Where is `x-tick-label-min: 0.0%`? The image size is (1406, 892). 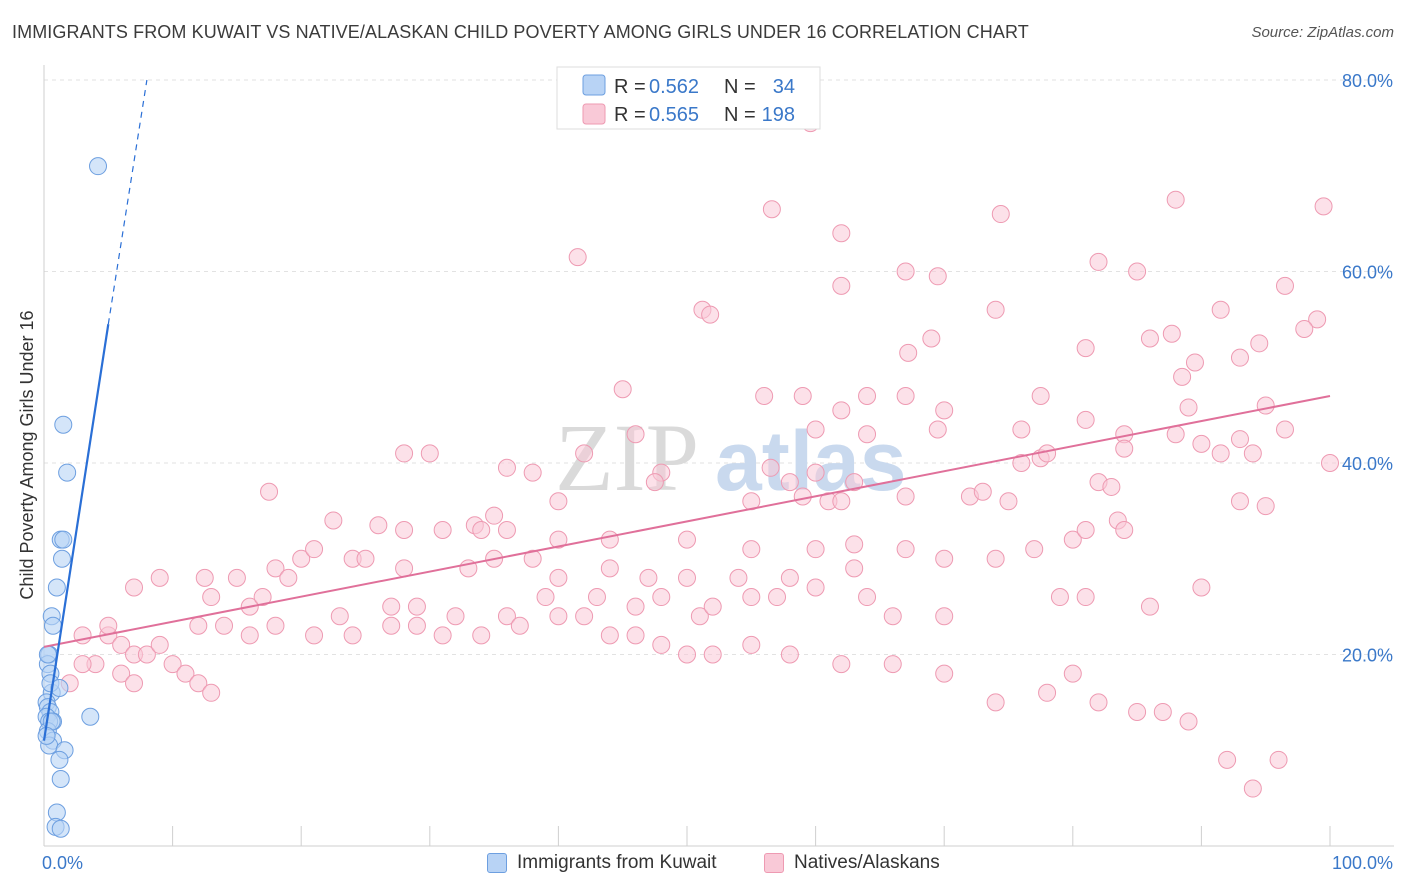 x-tick-label-min: 0.0% is located at coordinates (62, 863).